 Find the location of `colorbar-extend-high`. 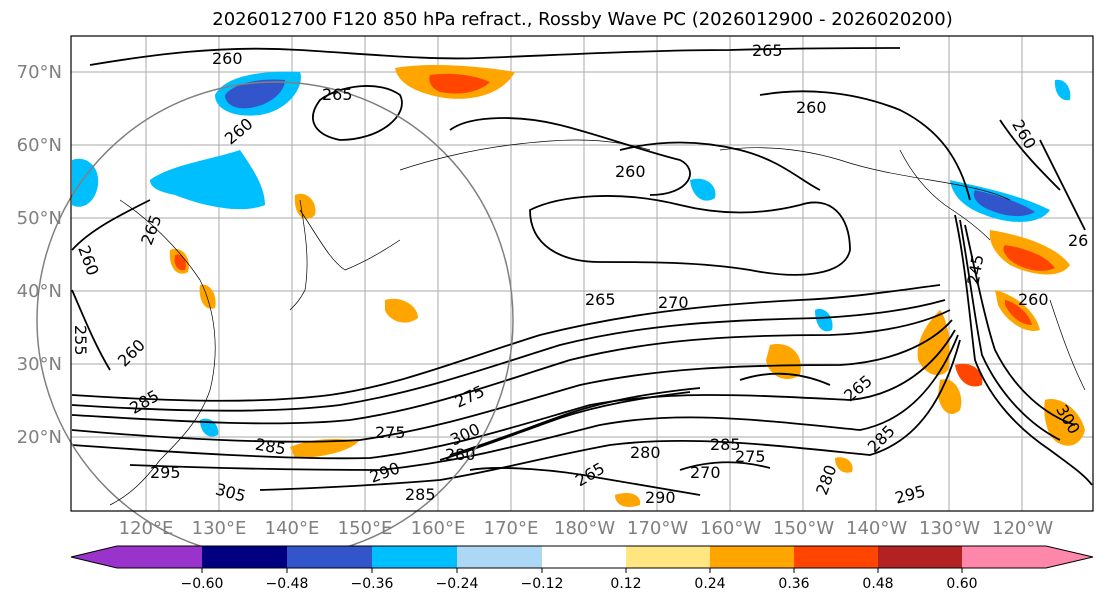

colorbar-extend-high is located at coordinates (1069, 557).